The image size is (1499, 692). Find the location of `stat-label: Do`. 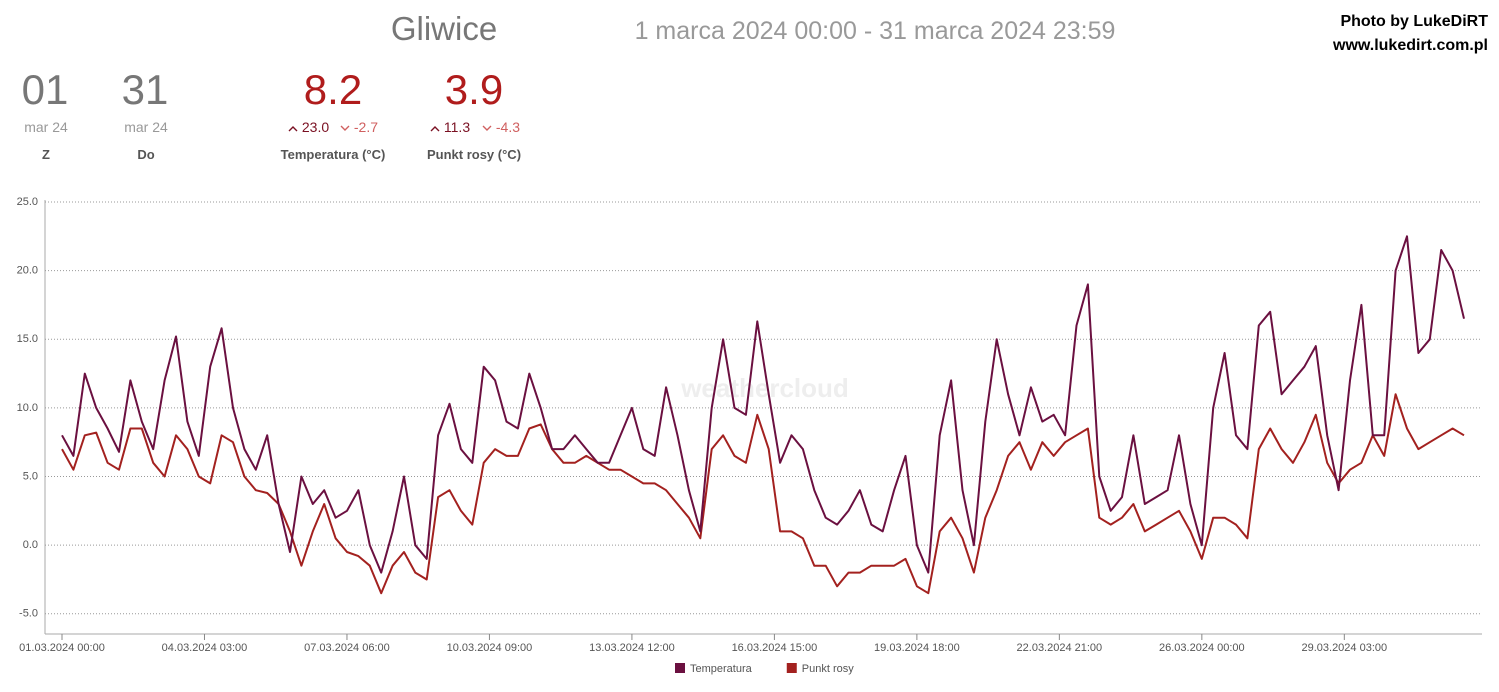

stat-label: Do is located at coordinates (146, 154).